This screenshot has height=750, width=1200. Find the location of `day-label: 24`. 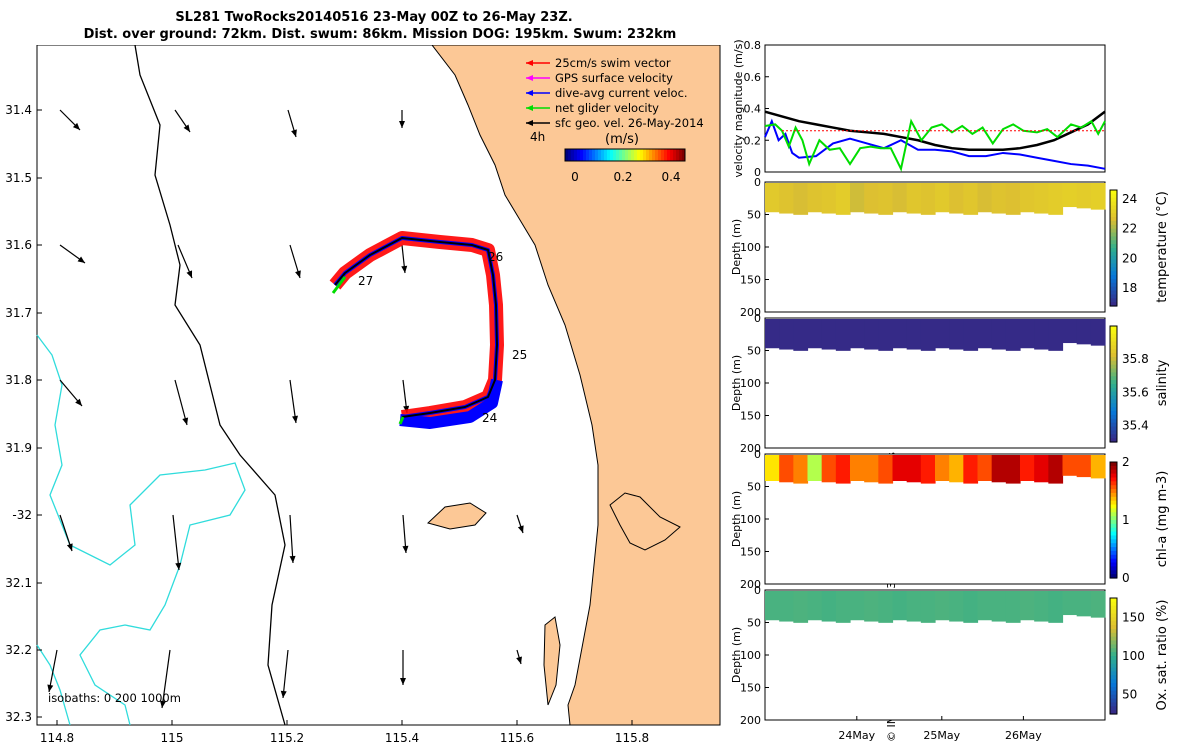

day-label: 24 is located at coordinates (489, 418).